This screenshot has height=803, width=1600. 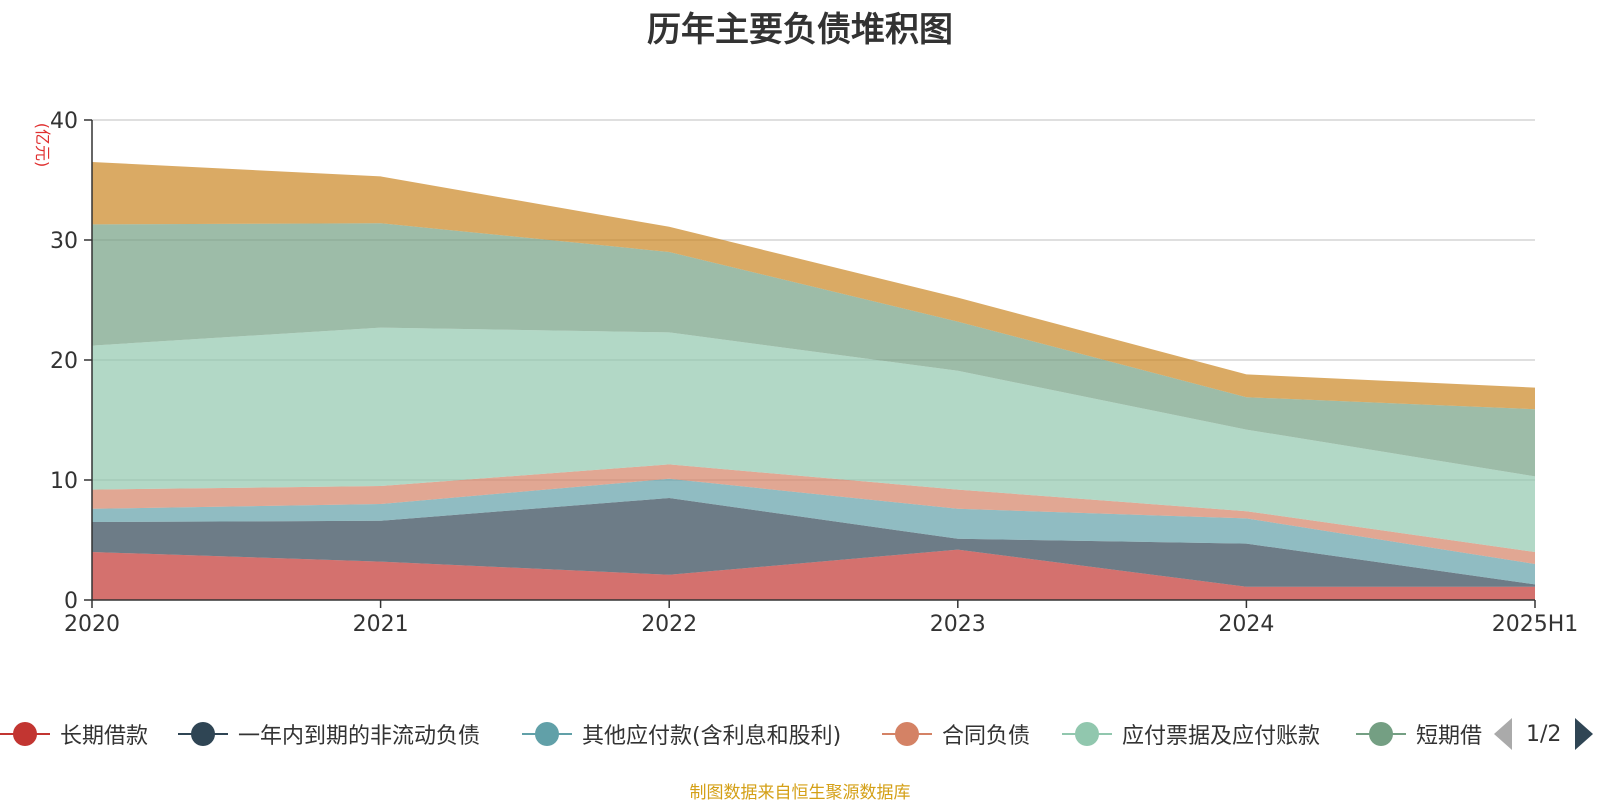 What do you see at coordinates (1584, 734) in the screenshot?
I see `legend-next-arrow-icon` at bounding box center [1584, 734].